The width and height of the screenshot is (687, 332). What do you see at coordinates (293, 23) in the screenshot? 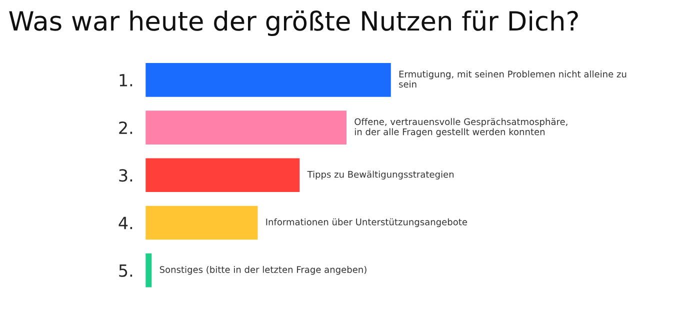
I see `chart-title: Was war heute der größte Nutzen für Dich?` at bounding box center [293, 23].